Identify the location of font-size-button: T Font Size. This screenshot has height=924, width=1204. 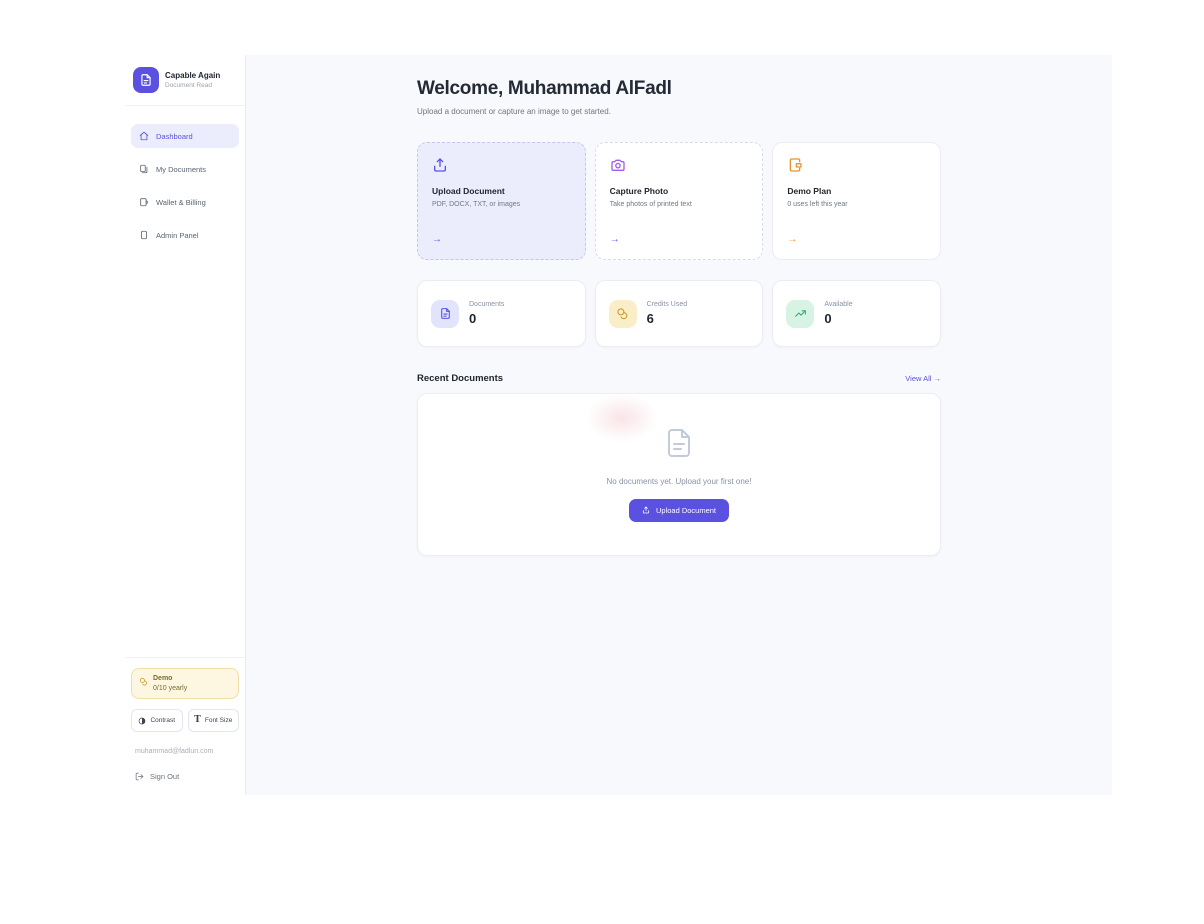
(213, 720).